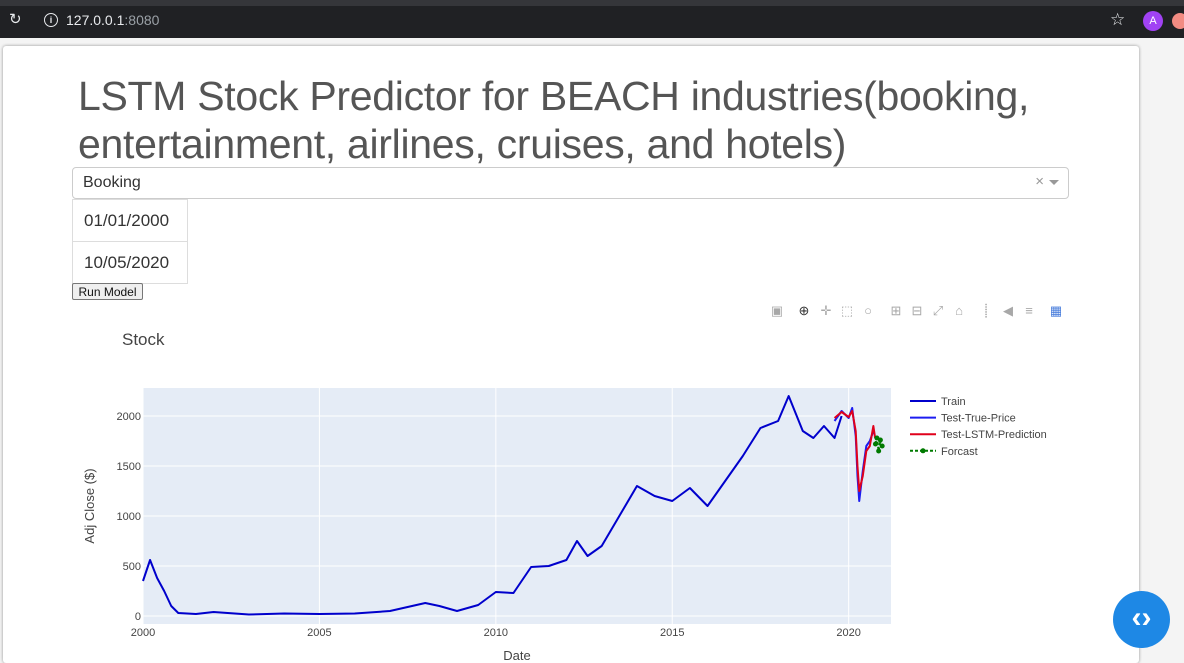 The width and height of the screenshot is (1184, 663). I want to click on address-bar: 127.0.0.1:8080, so click(112, 20).